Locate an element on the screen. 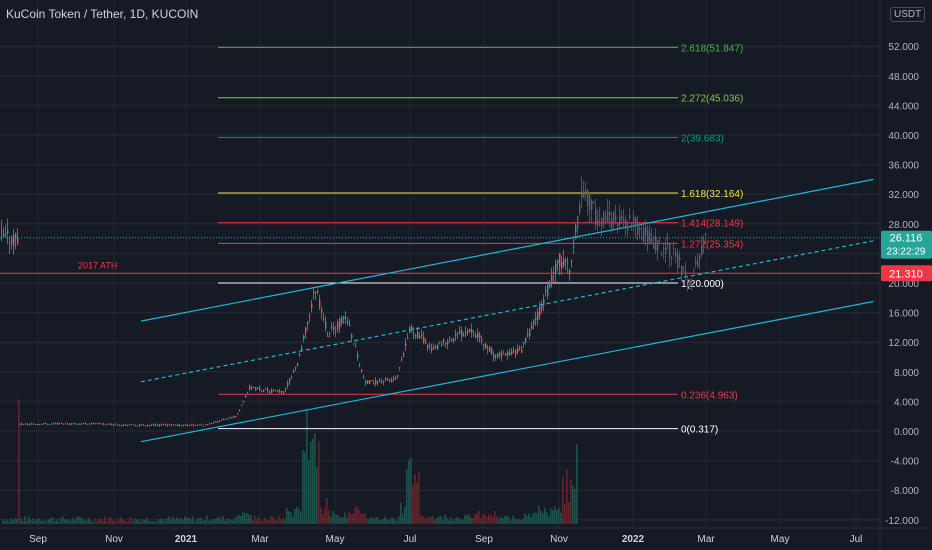 The height and width of the screenshot is (550, 932). x-tick-label: Jul is located at coordinates (856, 539).